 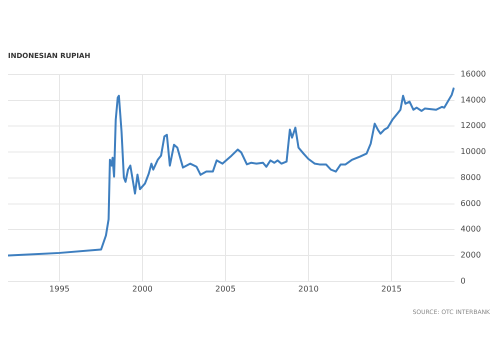 I want to click on y-tick-label: 8000, so click(x=470, y=177).